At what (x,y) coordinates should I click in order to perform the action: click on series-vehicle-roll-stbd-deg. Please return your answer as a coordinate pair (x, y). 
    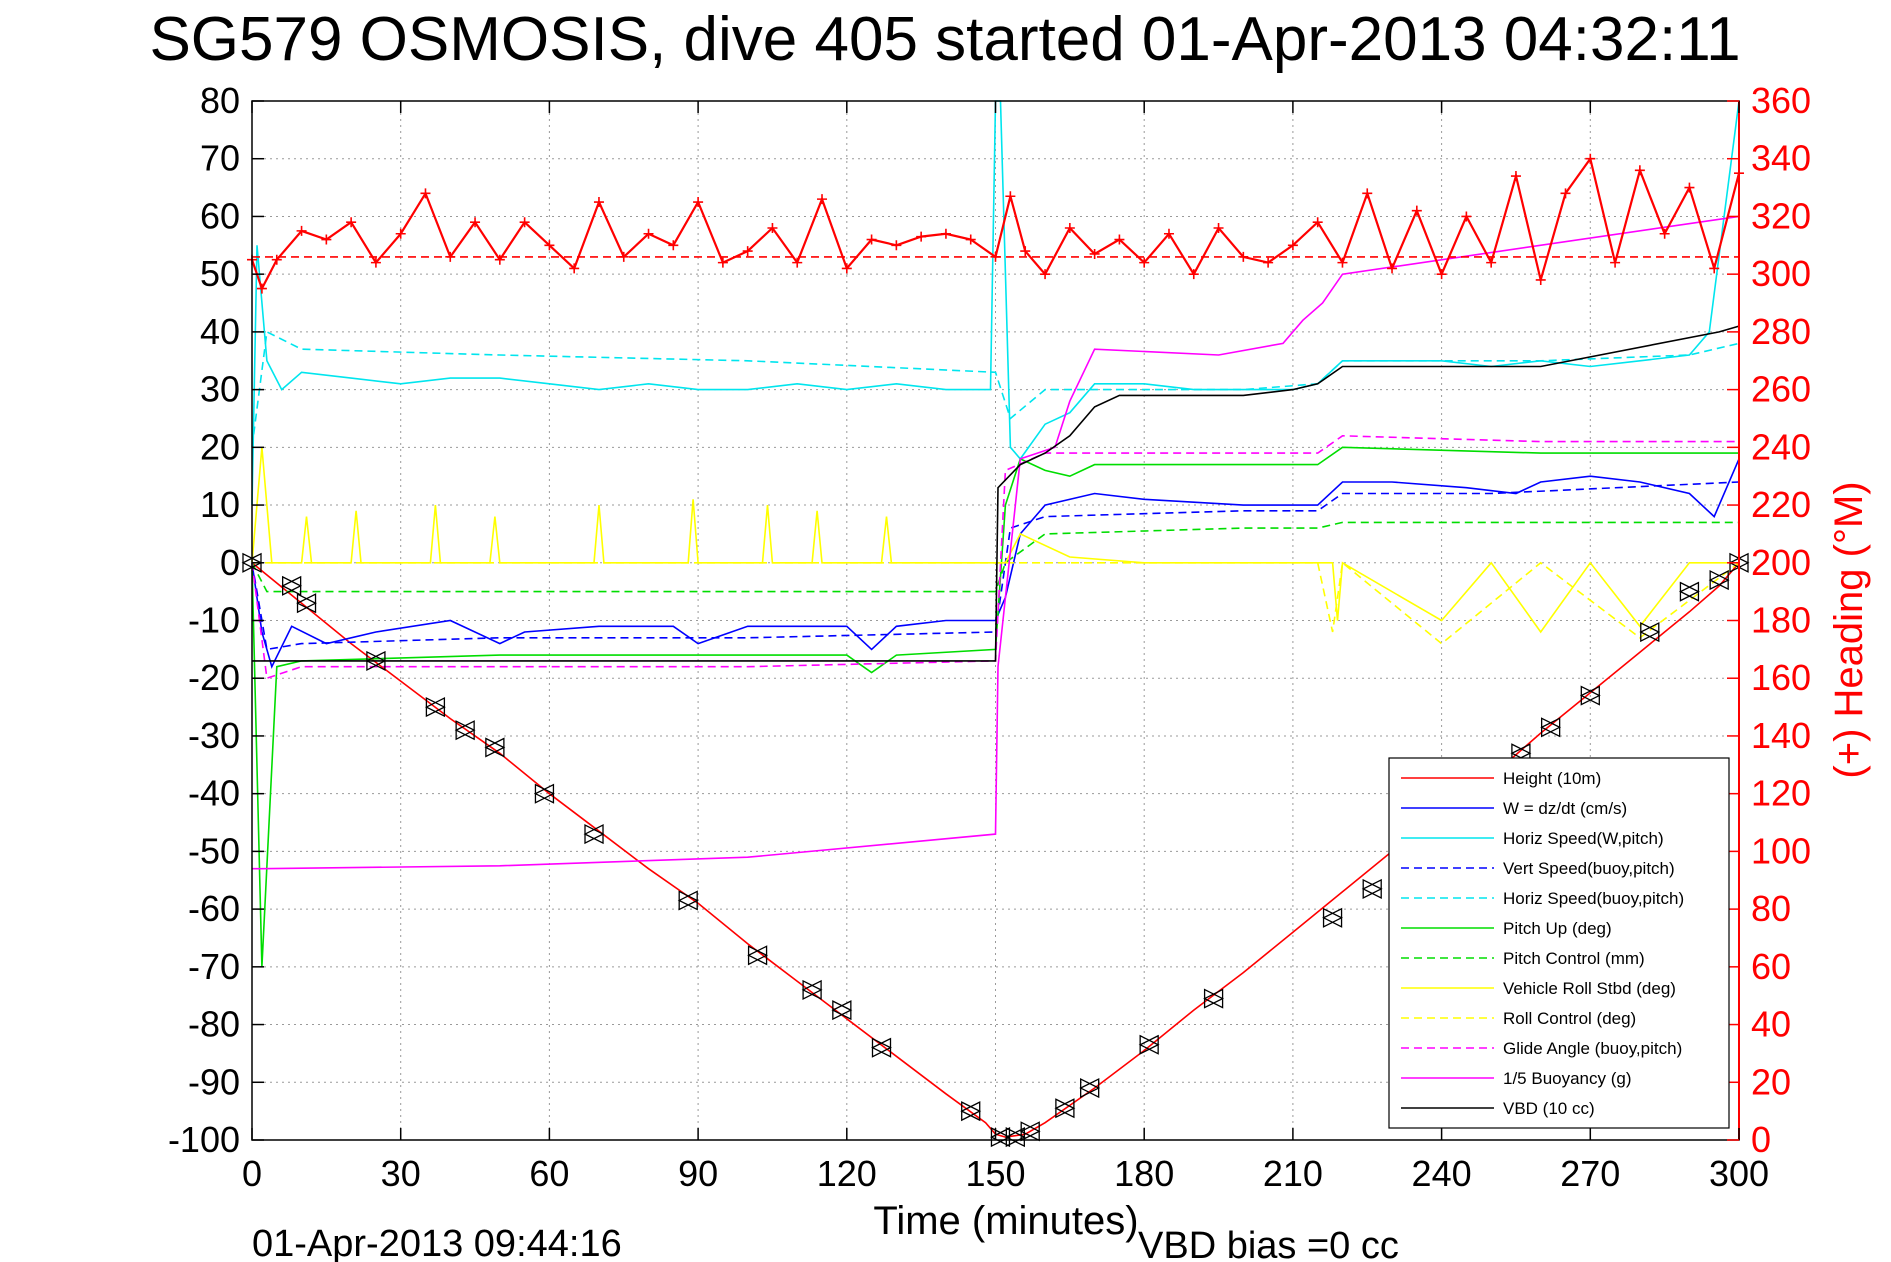
    Looking at the image, I should click on (995, 540).